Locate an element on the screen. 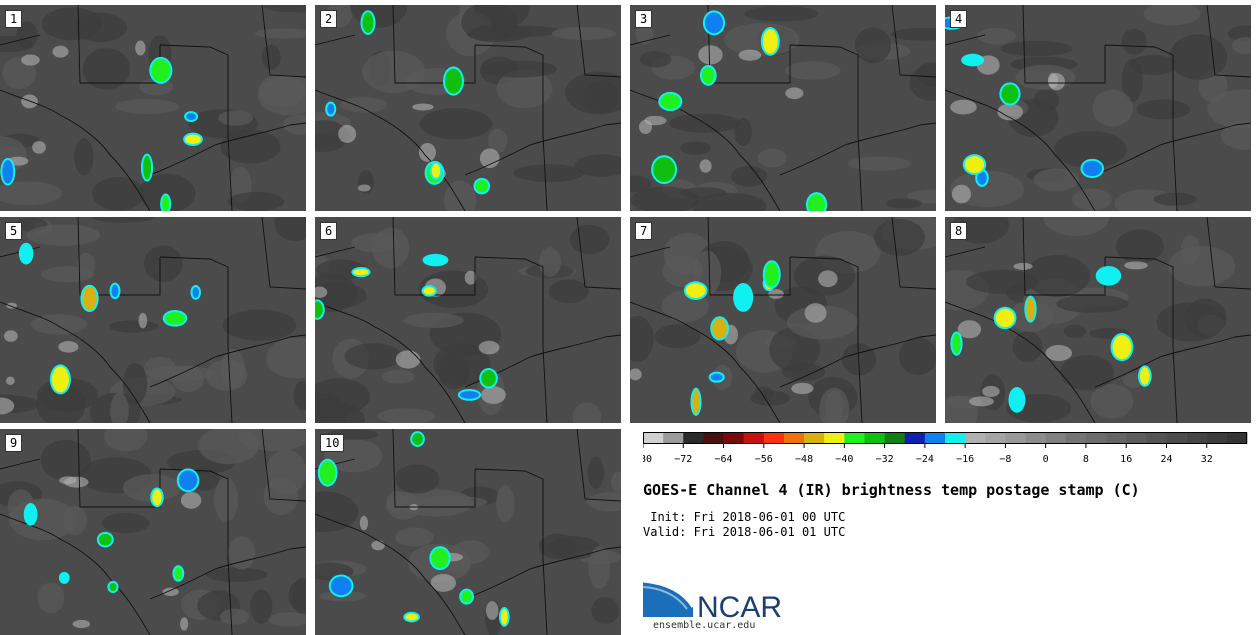  panel-label: 4 is located at coordinates (959, 19).